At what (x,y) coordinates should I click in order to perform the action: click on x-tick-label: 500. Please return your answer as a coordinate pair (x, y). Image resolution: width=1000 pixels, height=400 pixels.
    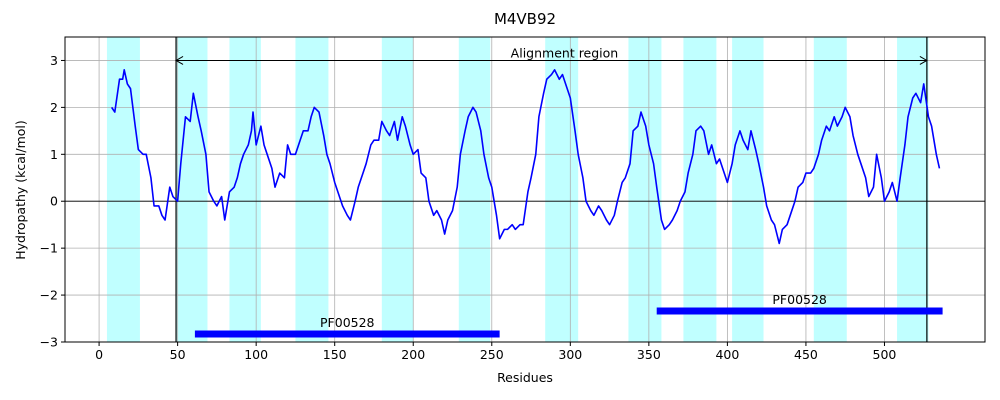
    Looking at the image, I should click on (885, 354).